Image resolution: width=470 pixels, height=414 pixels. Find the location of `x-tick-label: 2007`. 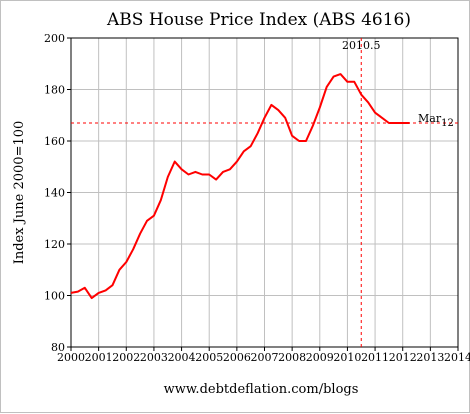

x-tick-label: 2007 is located at coordinates (265, 357).